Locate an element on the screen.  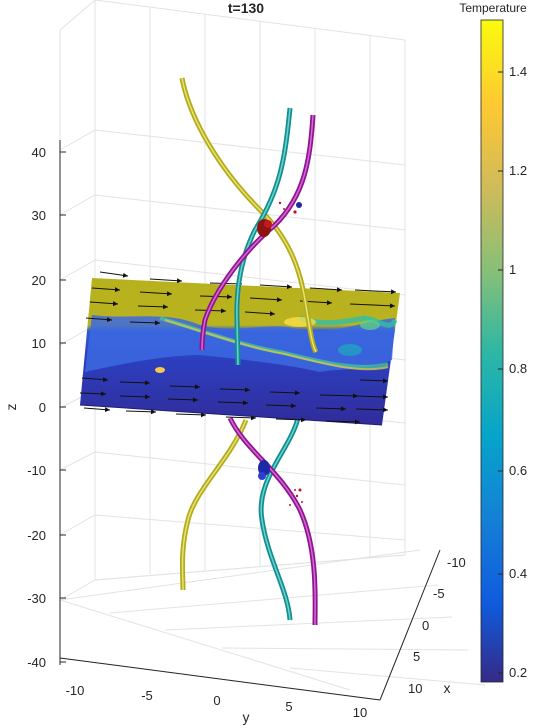
tube-cyan-upper-hl is located at coordinates (263, 236).